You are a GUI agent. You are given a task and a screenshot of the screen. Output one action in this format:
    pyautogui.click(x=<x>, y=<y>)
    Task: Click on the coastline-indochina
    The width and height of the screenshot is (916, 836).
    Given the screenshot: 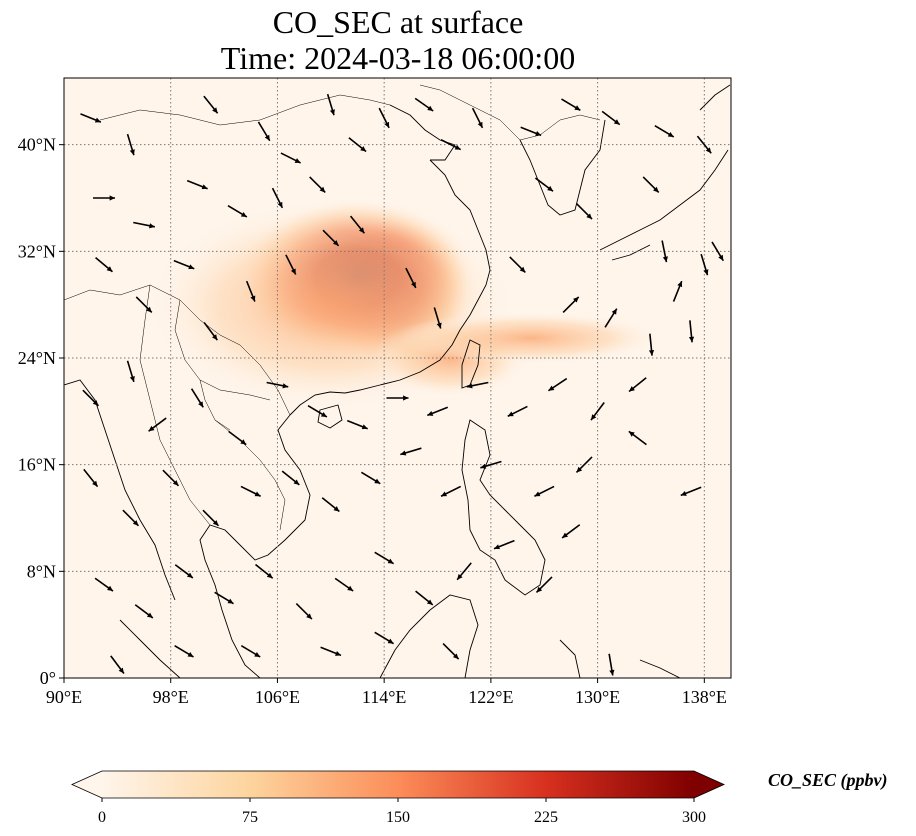 What is the action you would take?
    pyautogui.click(x=255, y=546)
    